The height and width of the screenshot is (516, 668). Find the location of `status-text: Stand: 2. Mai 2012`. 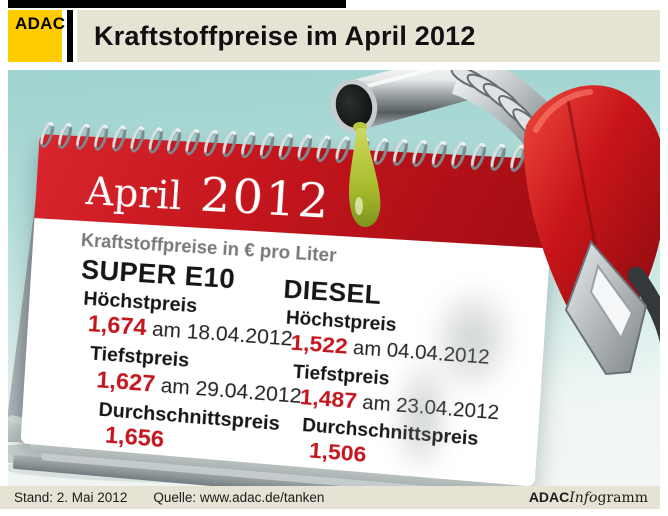

status-text: Stand: 2. Mai 2012 is located at coordinates (71, 497).